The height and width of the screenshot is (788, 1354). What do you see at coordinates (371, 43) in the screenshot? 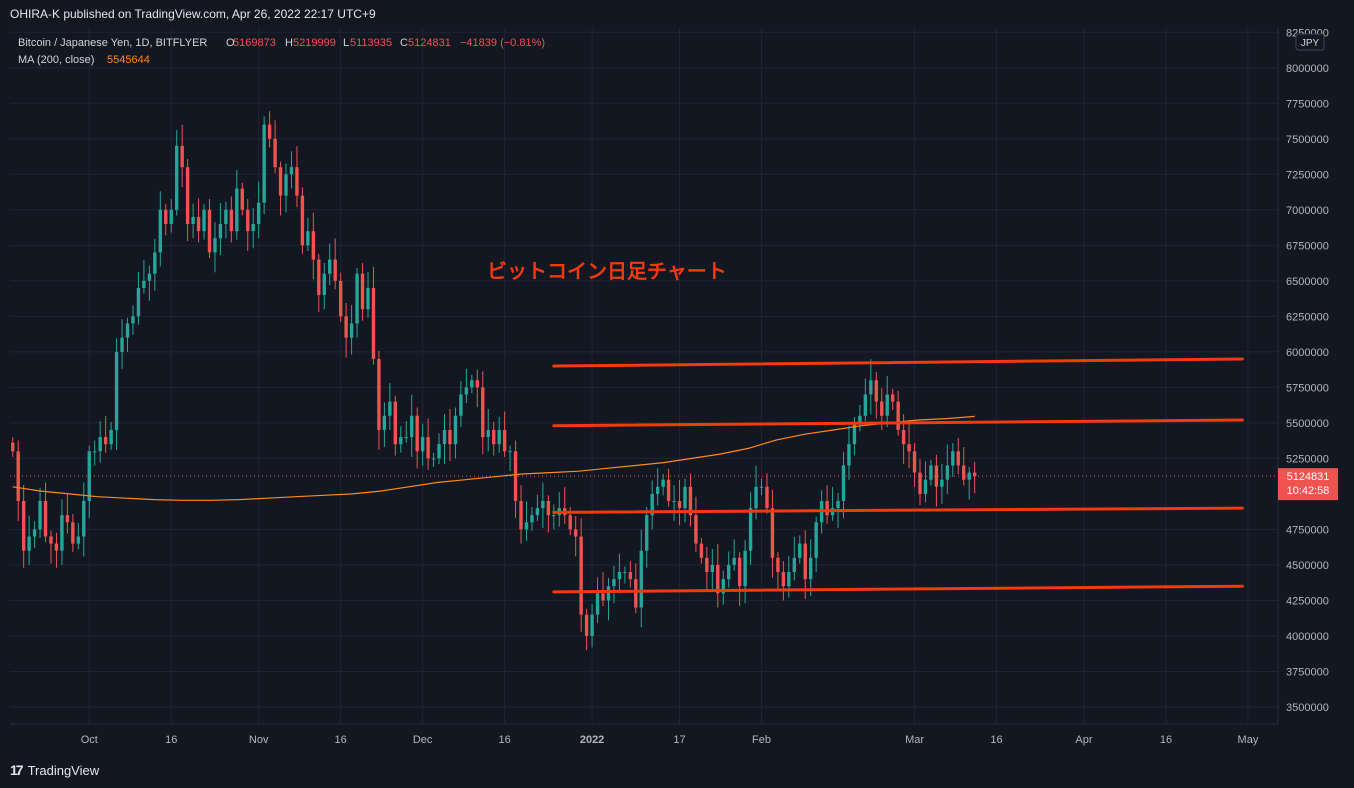
I see `legend-low: 5113935` at bounding box center [371, 43].